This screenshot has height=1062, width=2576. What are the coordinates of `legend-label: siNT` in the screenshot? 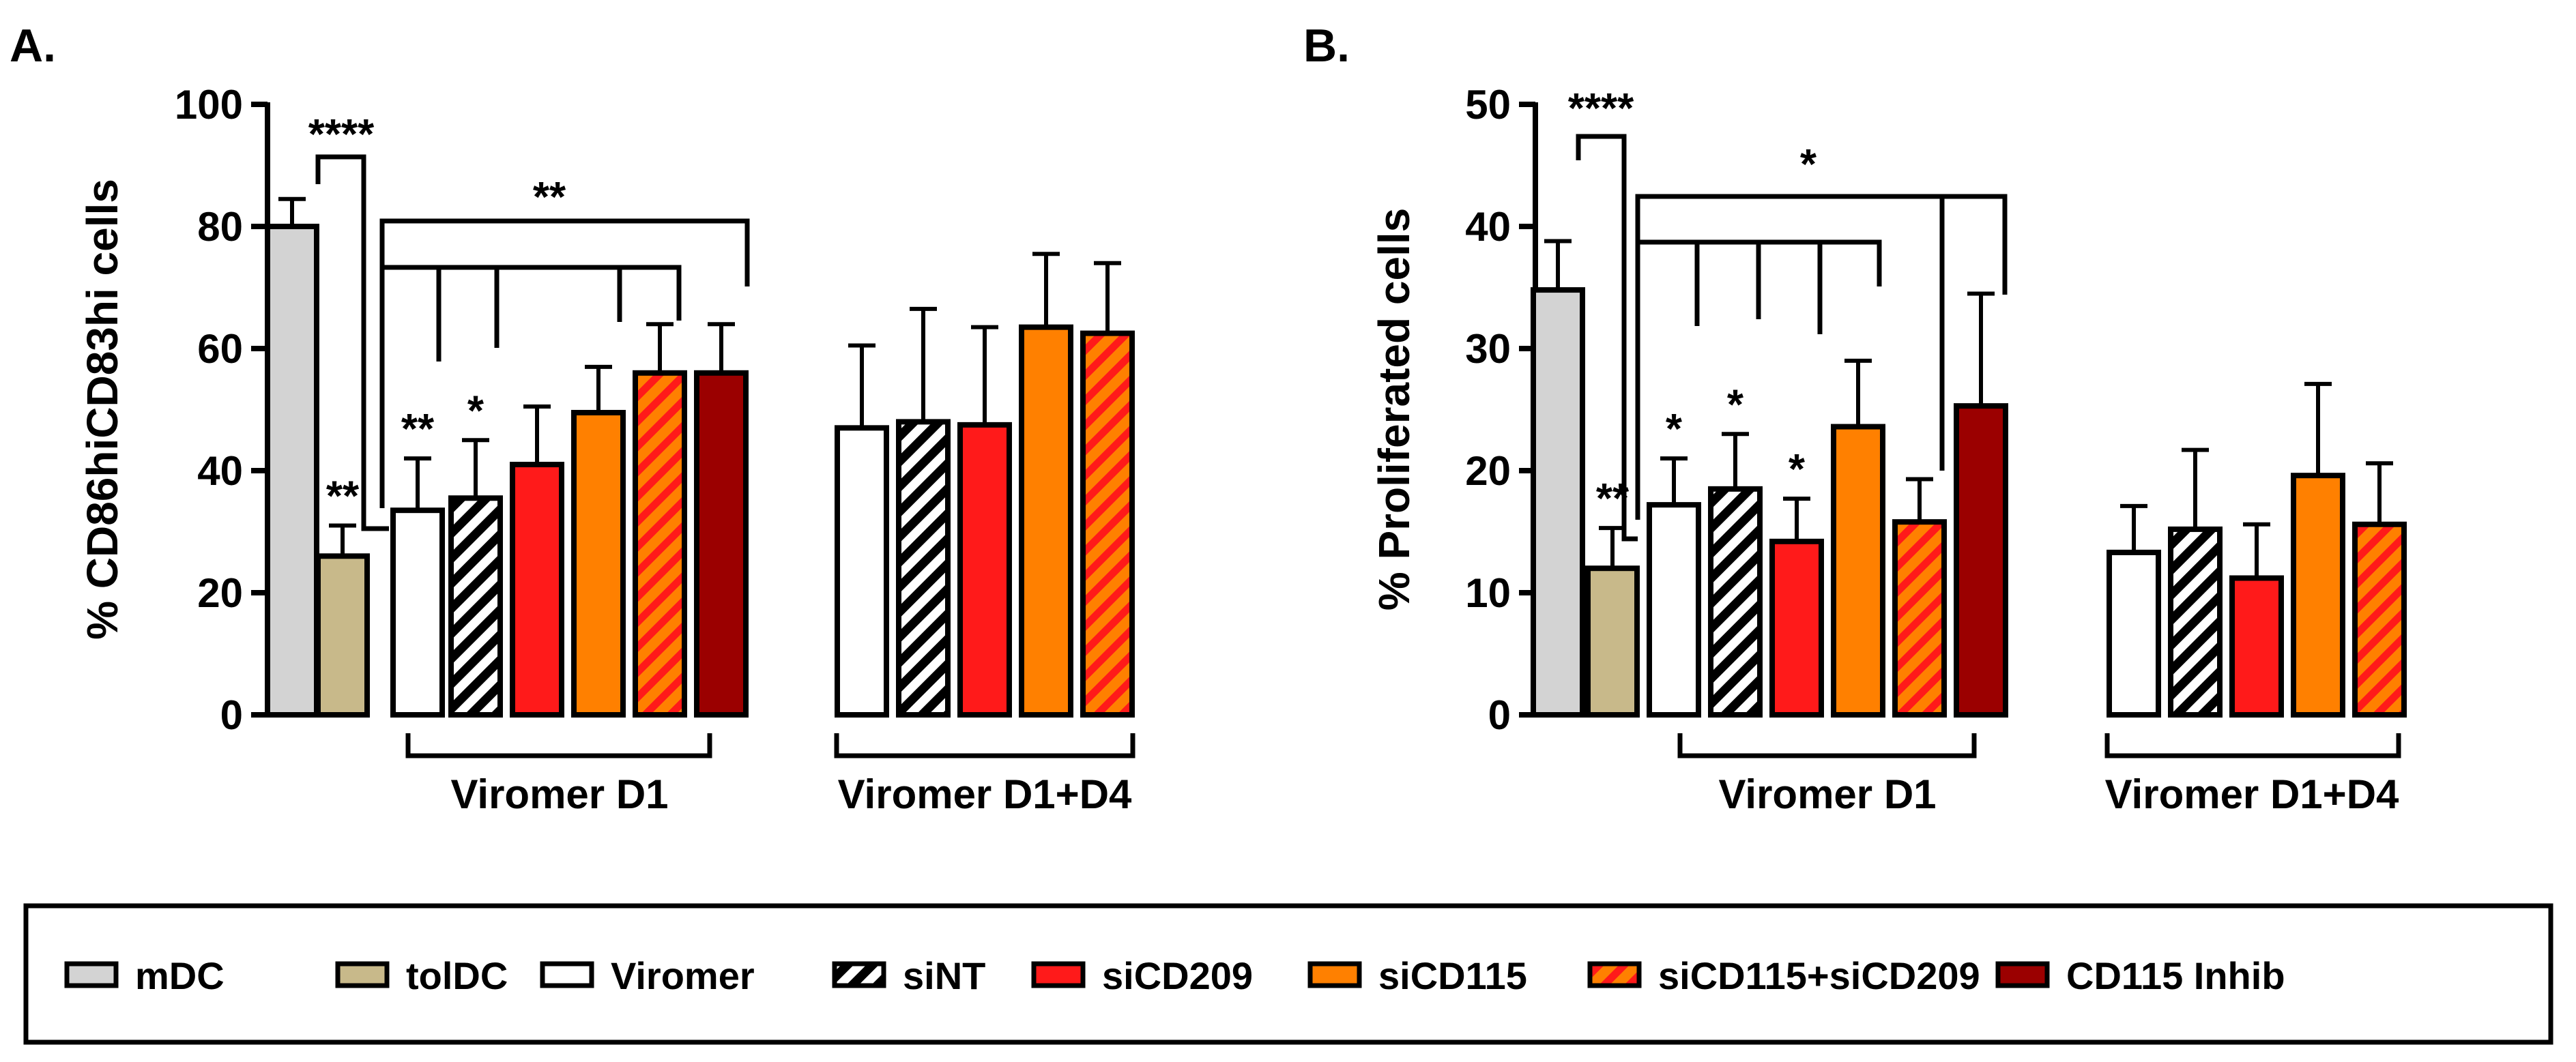 It's located at (944, 976).